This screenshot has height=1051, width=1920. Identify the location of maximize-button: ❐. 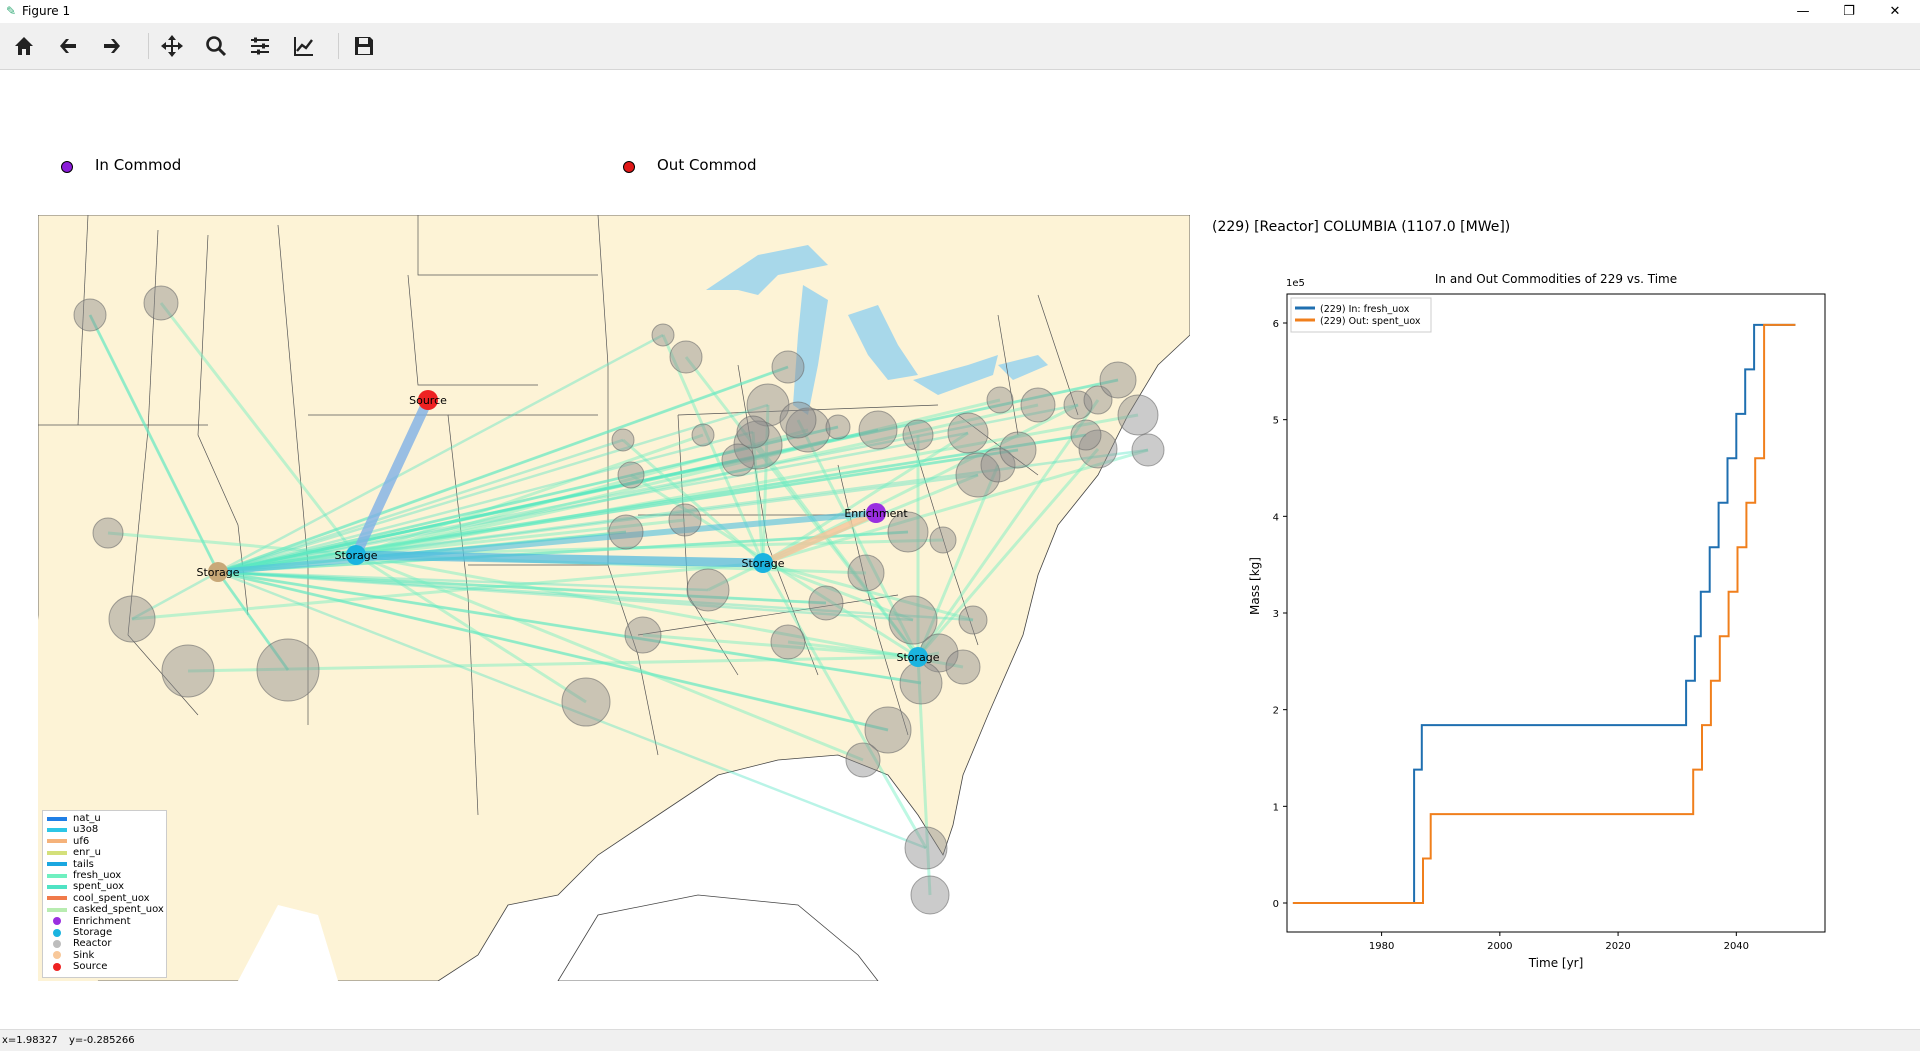
(1849, 11).